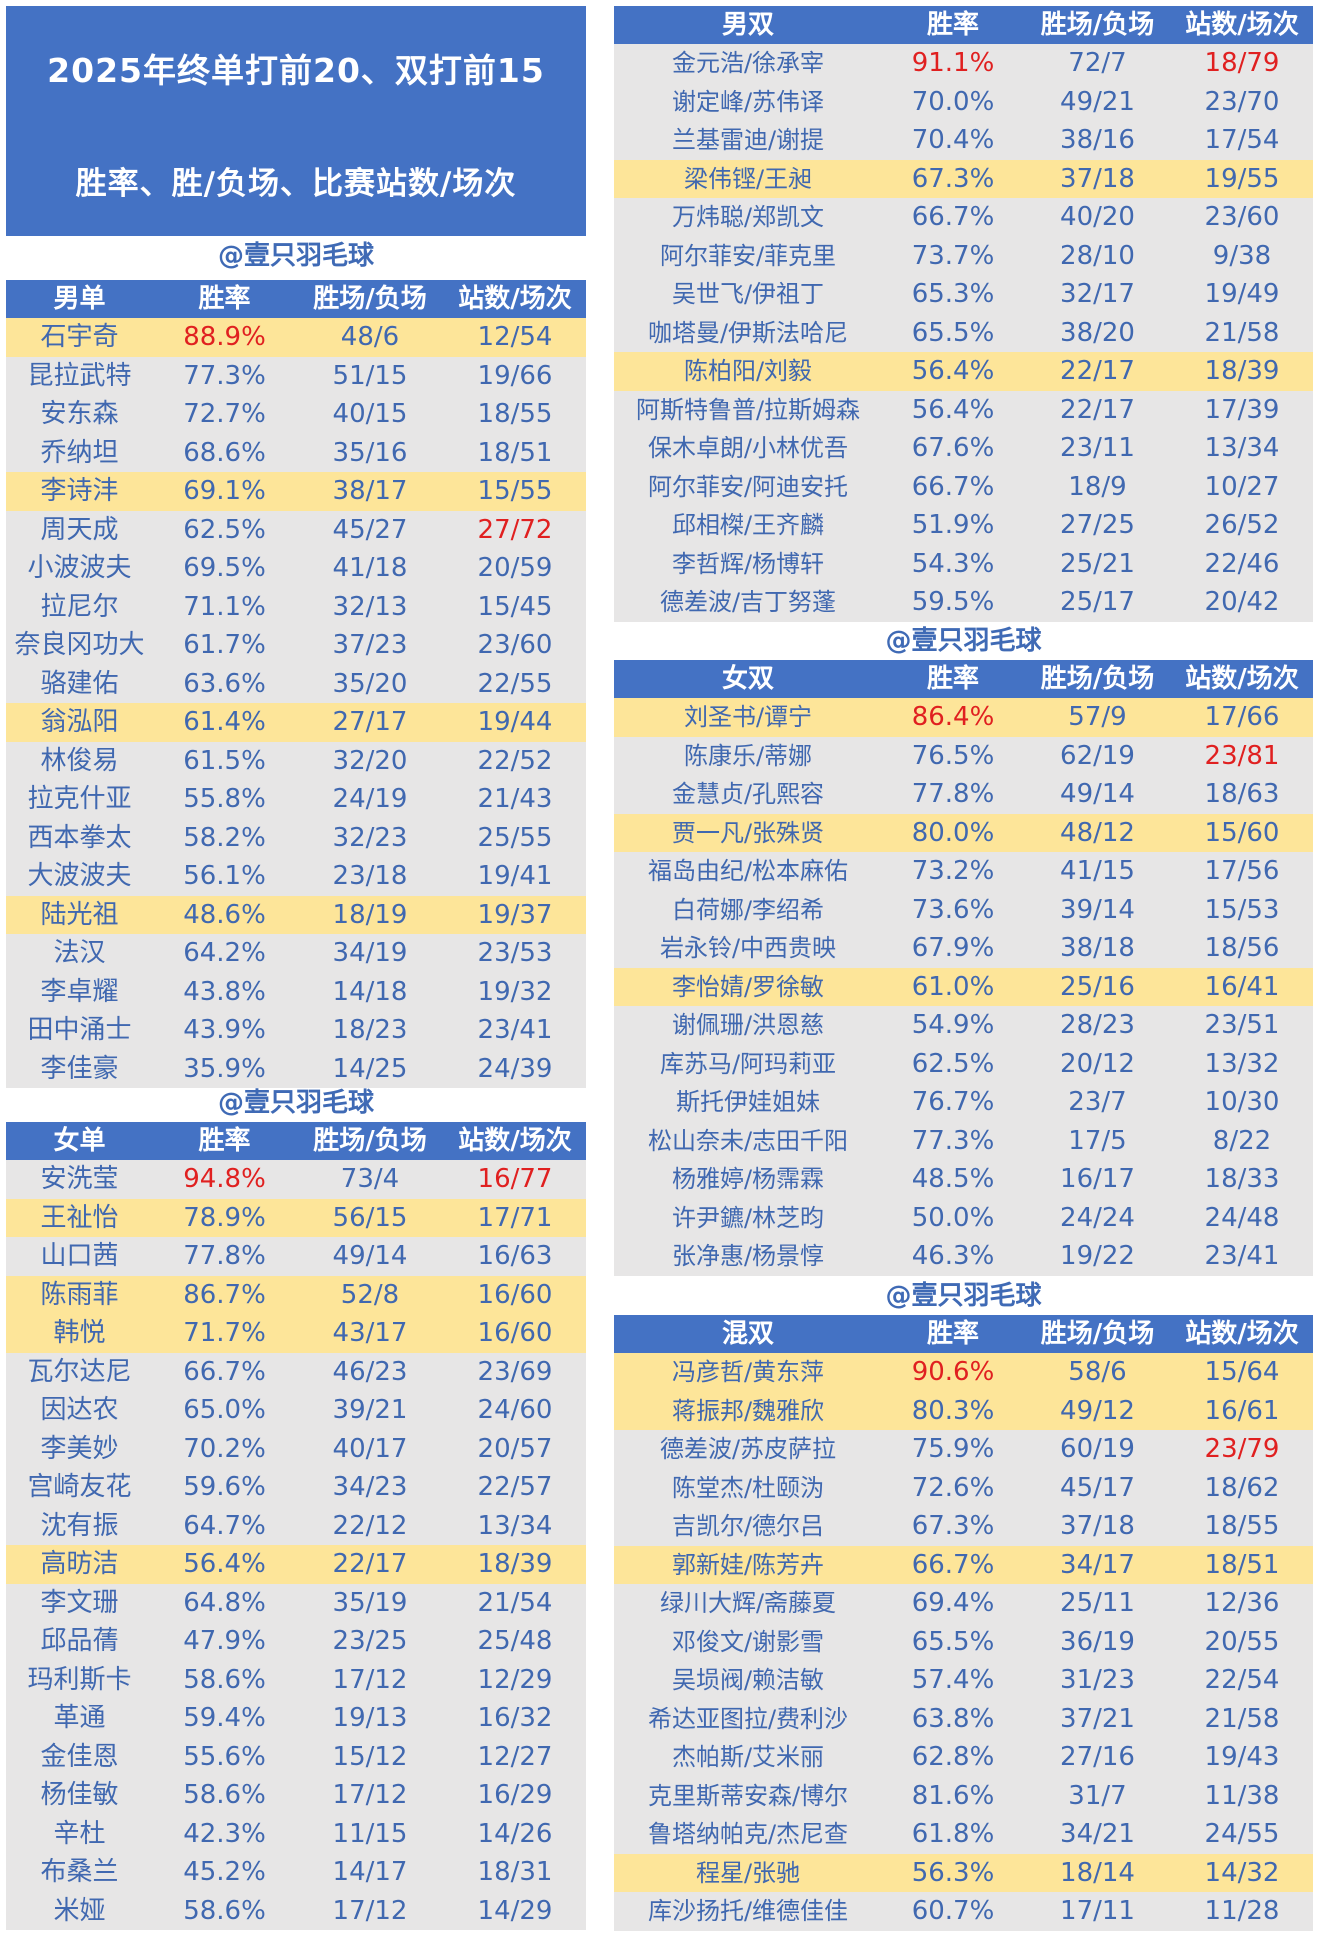 This screenshot has height=1937, width=1321. What do you see at coordinates (747, 679) in the screenshot?
I see `header-name: 女双` at bounding box center [747, 679].